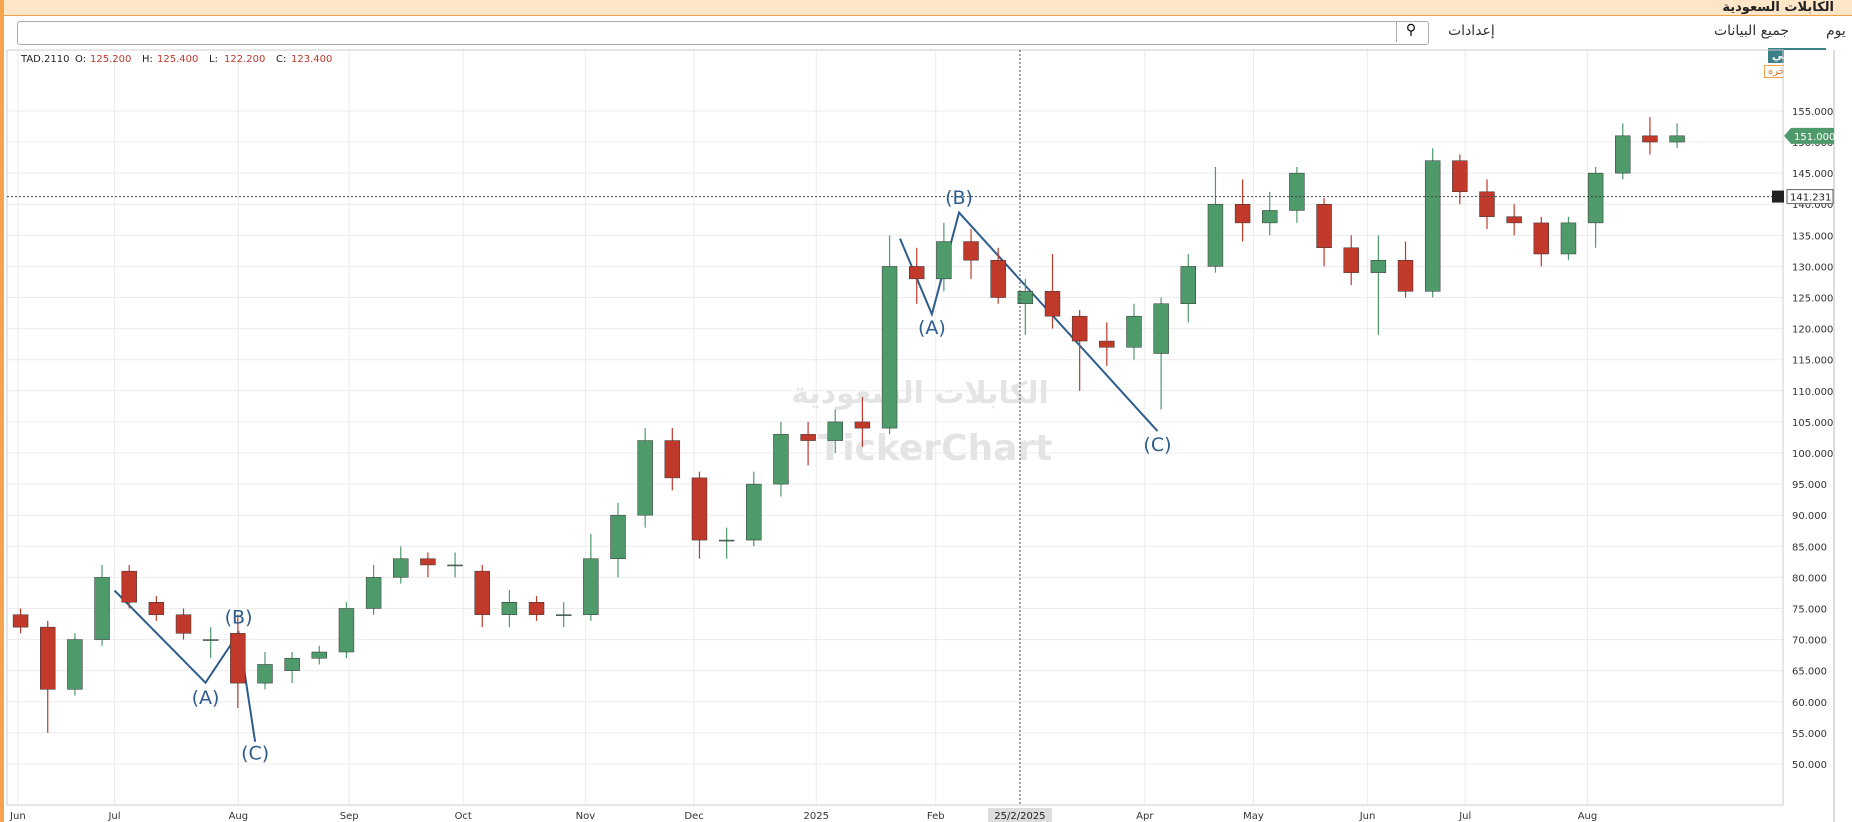 The image size is (1852, 822). I want to click on crosshair-price: 141.231, so click(1810, 198).